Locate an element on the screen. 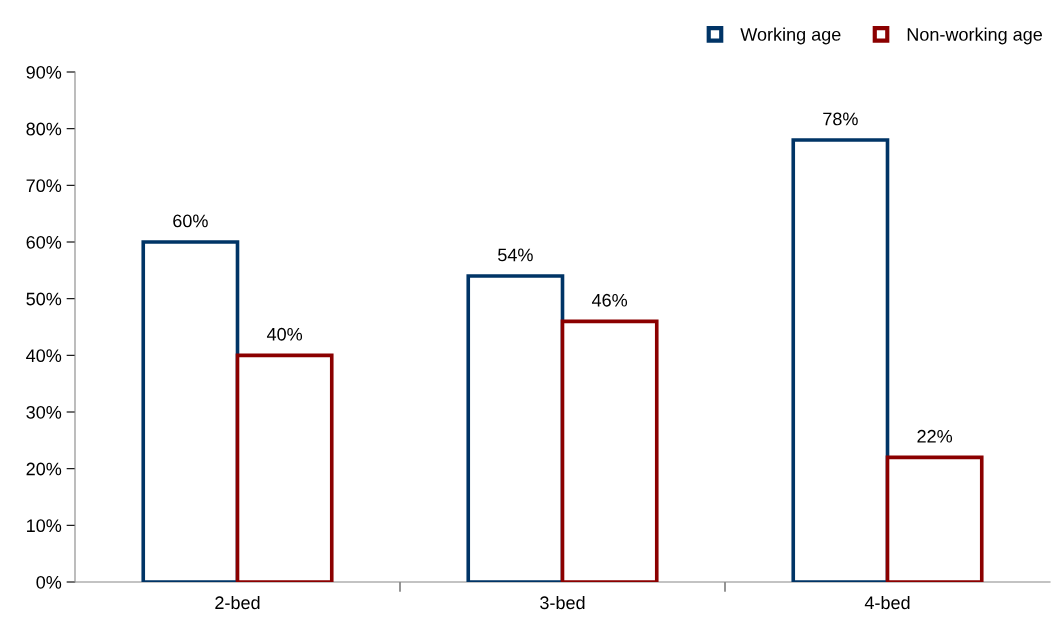 This screenshot has width=1052, height=625. y-tick-label: 50% is located at coordinates (44, 299).